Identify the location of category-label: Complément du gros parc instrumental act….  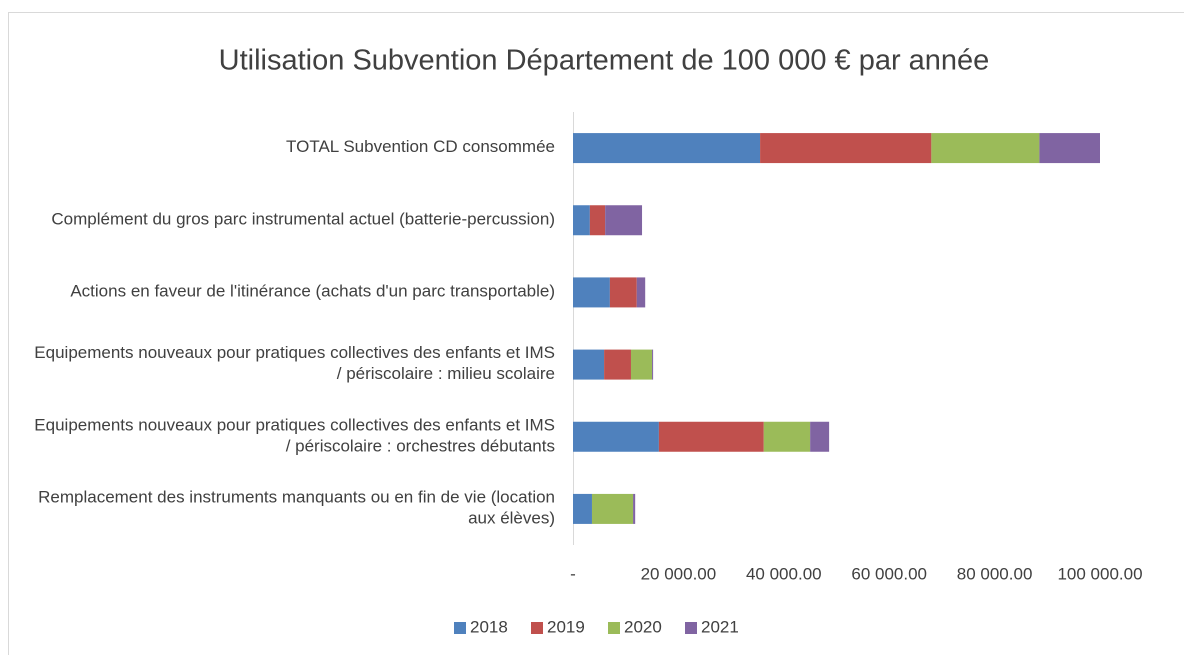
(303, 219).